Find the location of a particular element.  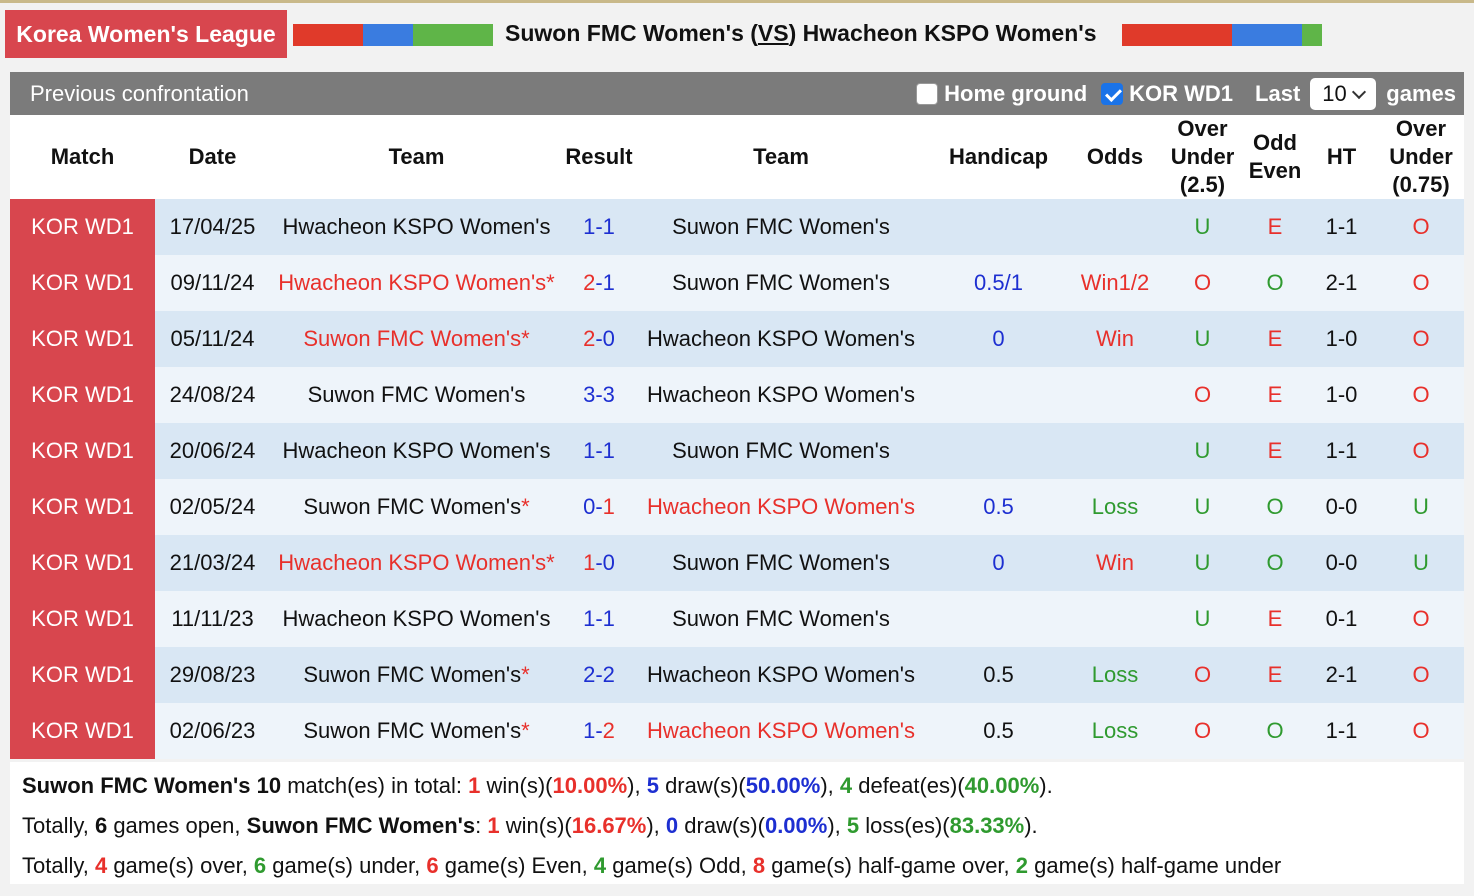

summary-text: 16.67% is located at coordinates (609, 825).